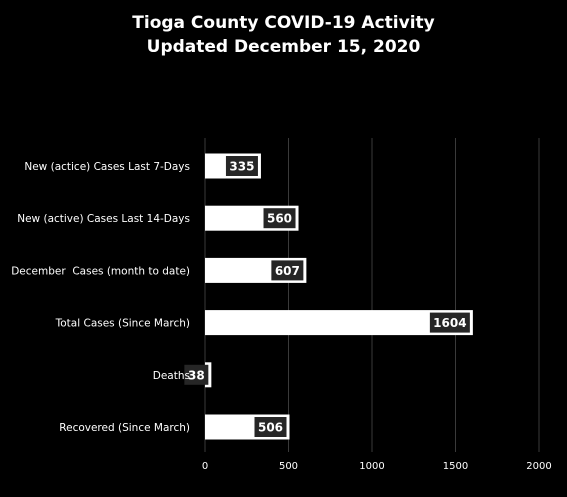 The width and height of the screenshot is (567, 497). I want to click on data-label: 1604, so click(449, 323).